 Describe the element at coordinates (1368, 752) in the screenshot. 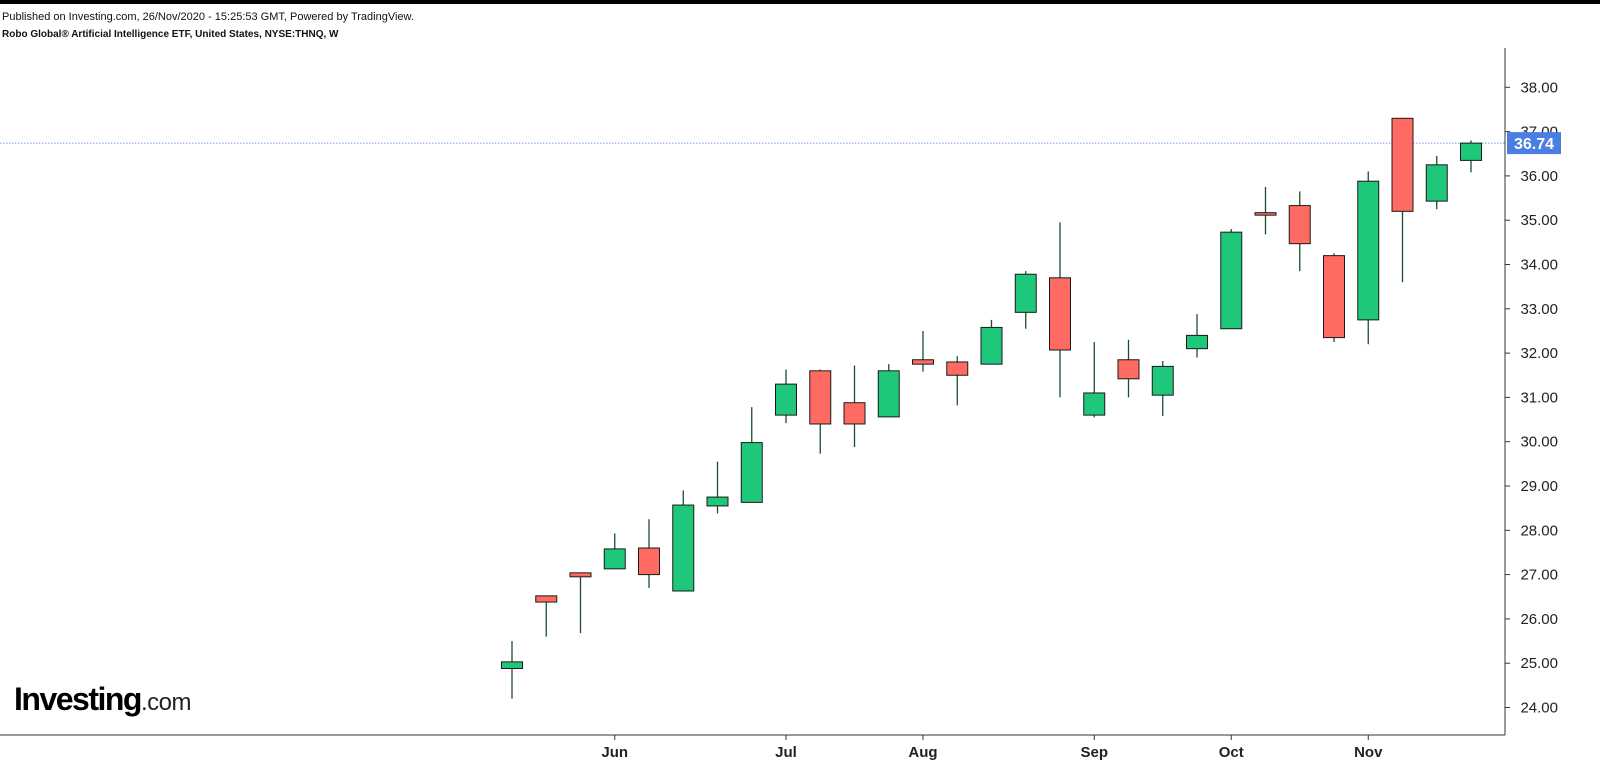

I see `x-tick-label: Nov` at that location.